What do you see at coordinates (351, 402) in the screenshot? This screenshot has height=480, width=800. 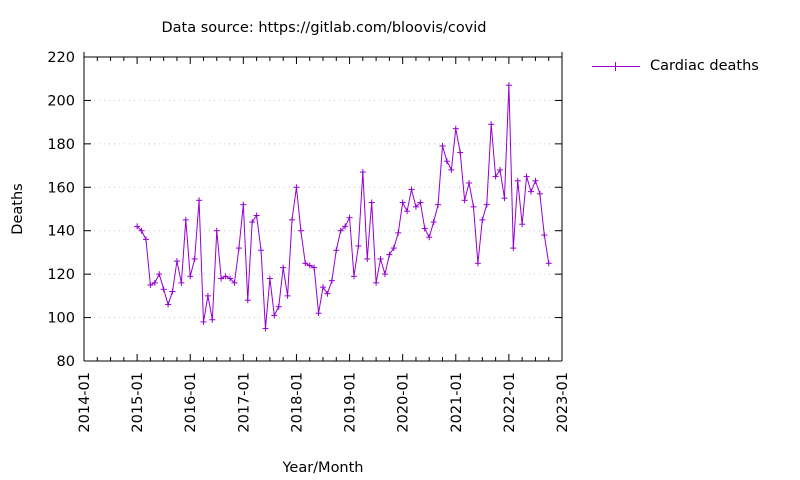 I see `svg-text: 2019-01` at bounding box center [351, 402].